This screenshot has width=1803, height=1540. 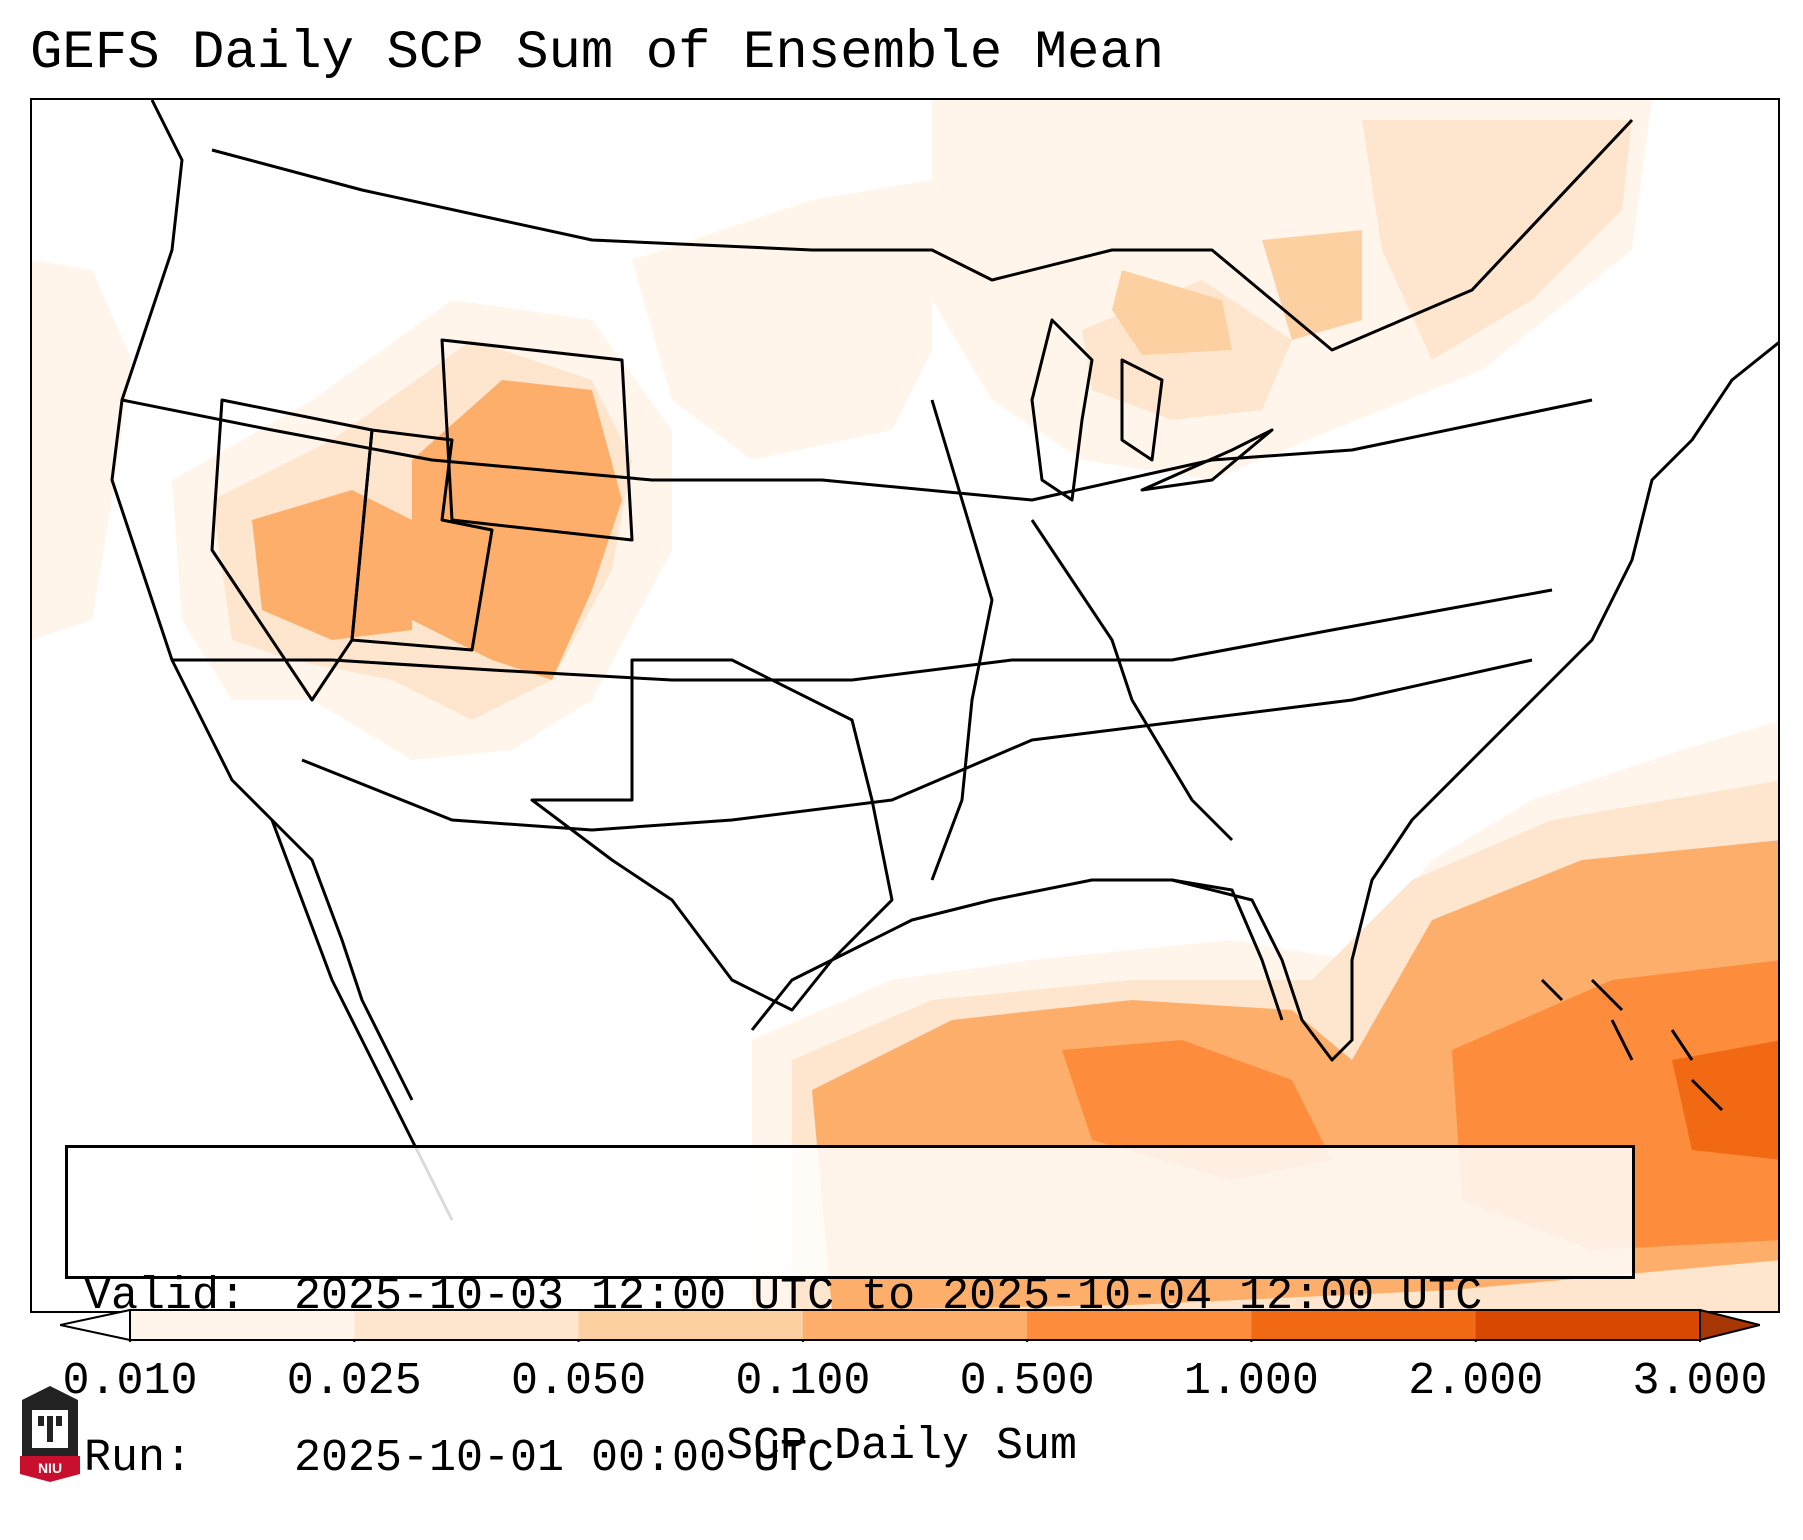 I want to click on lake-michigan-line, so click(x=1062, y=410).